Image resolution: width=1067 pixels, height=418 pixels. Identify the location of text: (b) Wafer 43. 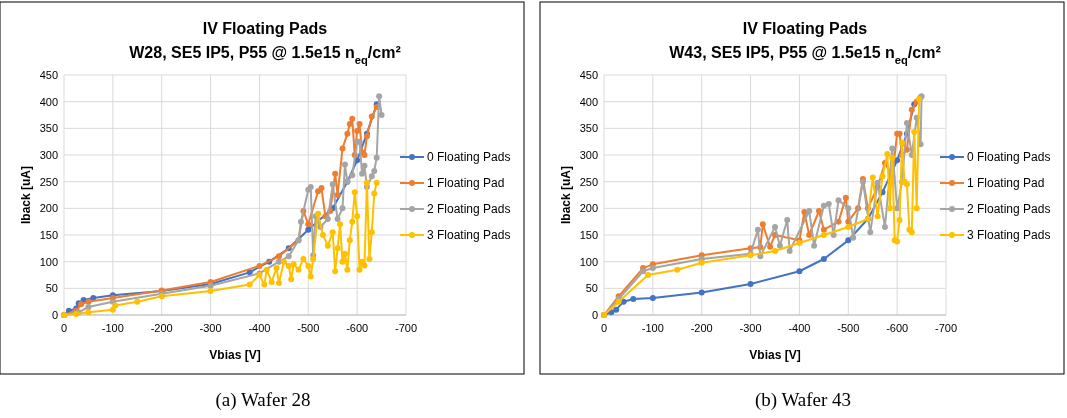
(803, 400).